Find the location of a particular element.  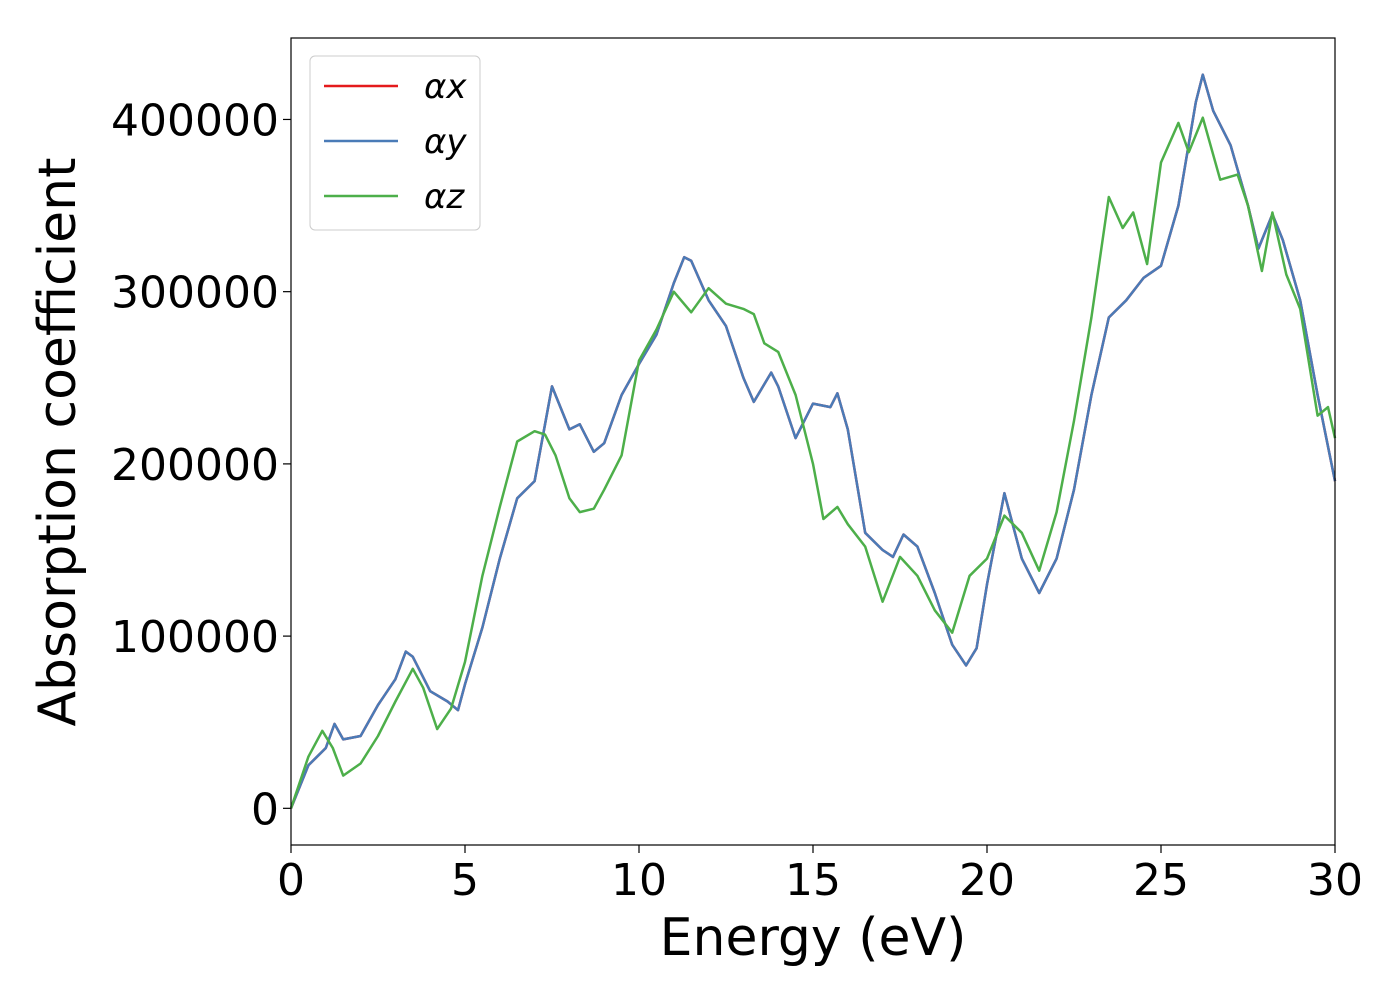

legend-label: αy is located at coordinates (445, 142).